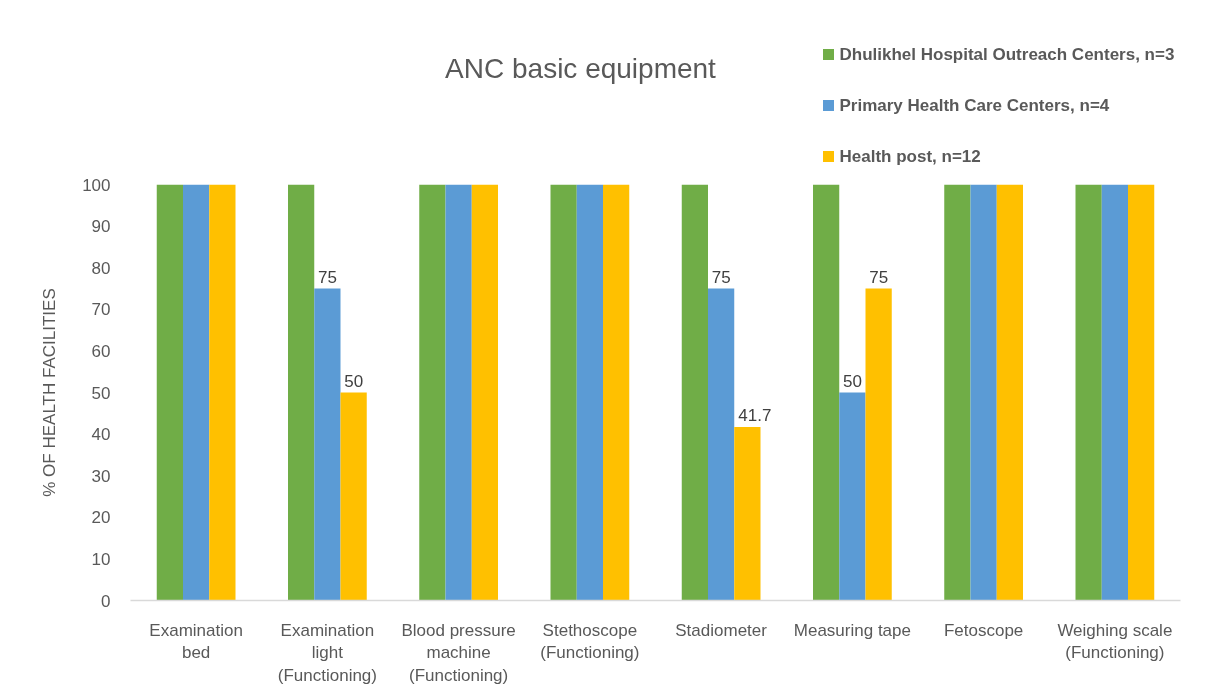  I want to click on chart-title: ANC basic equipment, so click(581, 68).